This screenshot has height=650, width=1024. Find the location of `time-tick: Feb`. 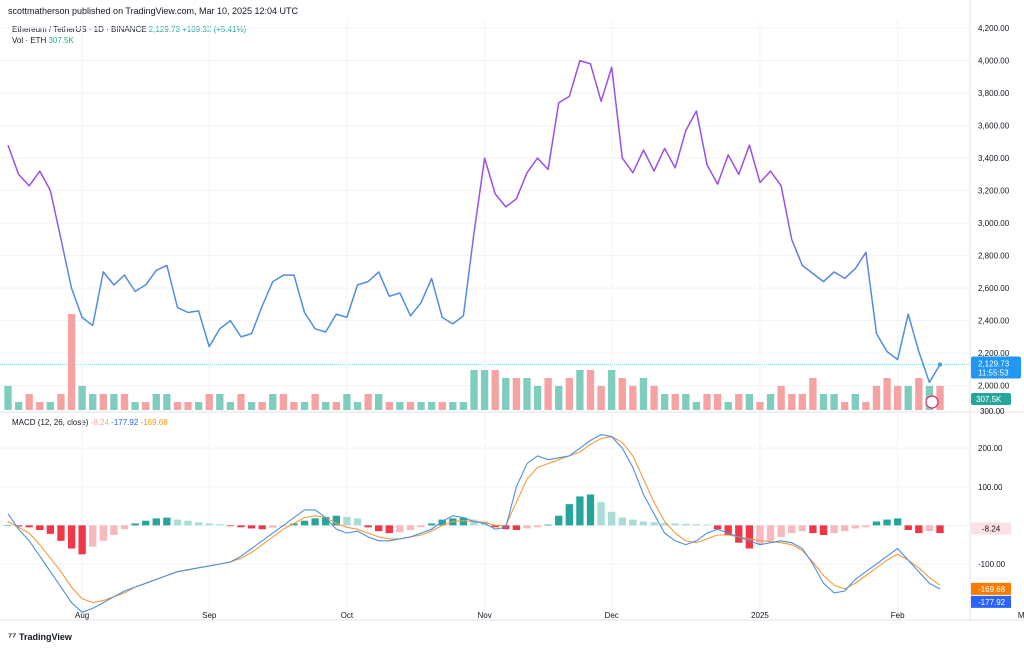

time-tick: Feb is located at coordinates (898, 615).